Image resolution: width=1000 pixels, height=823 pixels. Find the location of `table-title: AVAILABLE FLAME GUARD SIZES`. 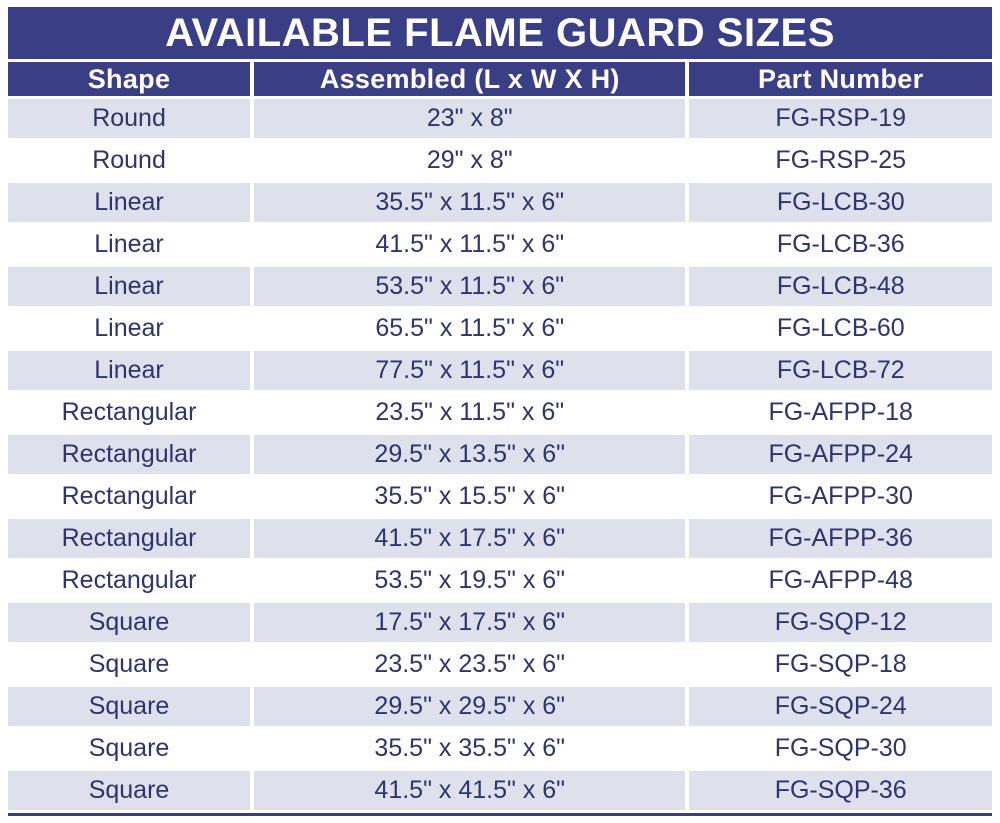

table-title: AVAILABLE FLAME GUARD SIZES is located at coordinates (500, 33).